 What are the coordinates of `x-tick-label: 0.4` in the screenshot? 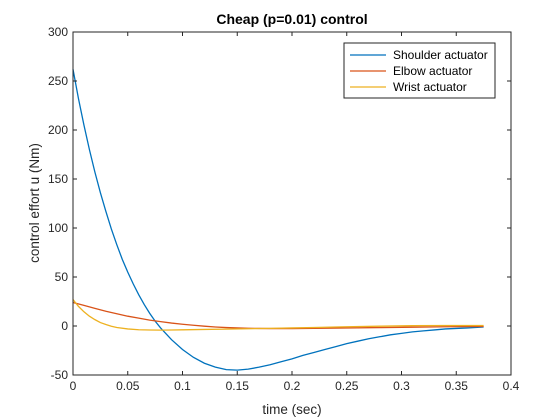 It's located at (511, 386).